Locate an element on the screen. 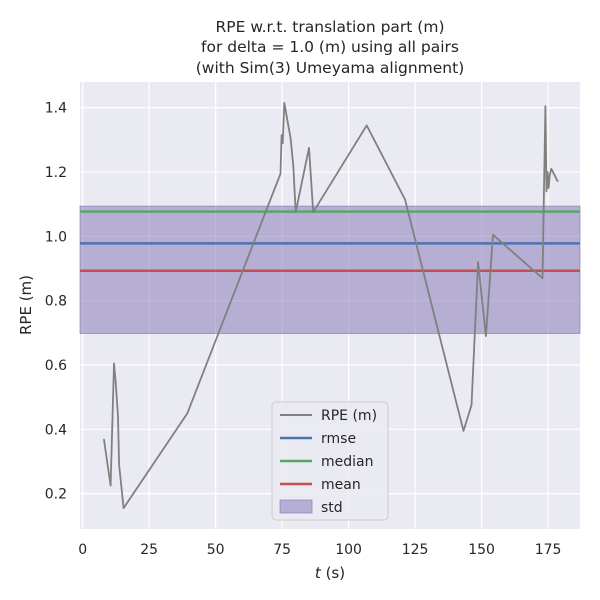 The image size is (600, 600). legend-label-std: std is located at coordinates (332, 508).